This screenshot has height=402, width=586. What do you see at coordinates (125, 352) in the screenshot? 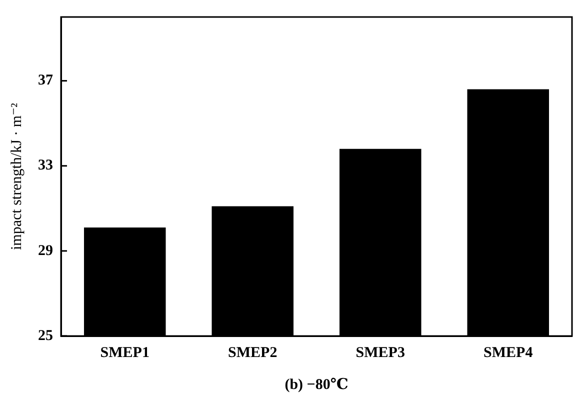
I see `x-tick-label: SMEP1` at bounding box center [125, 352].